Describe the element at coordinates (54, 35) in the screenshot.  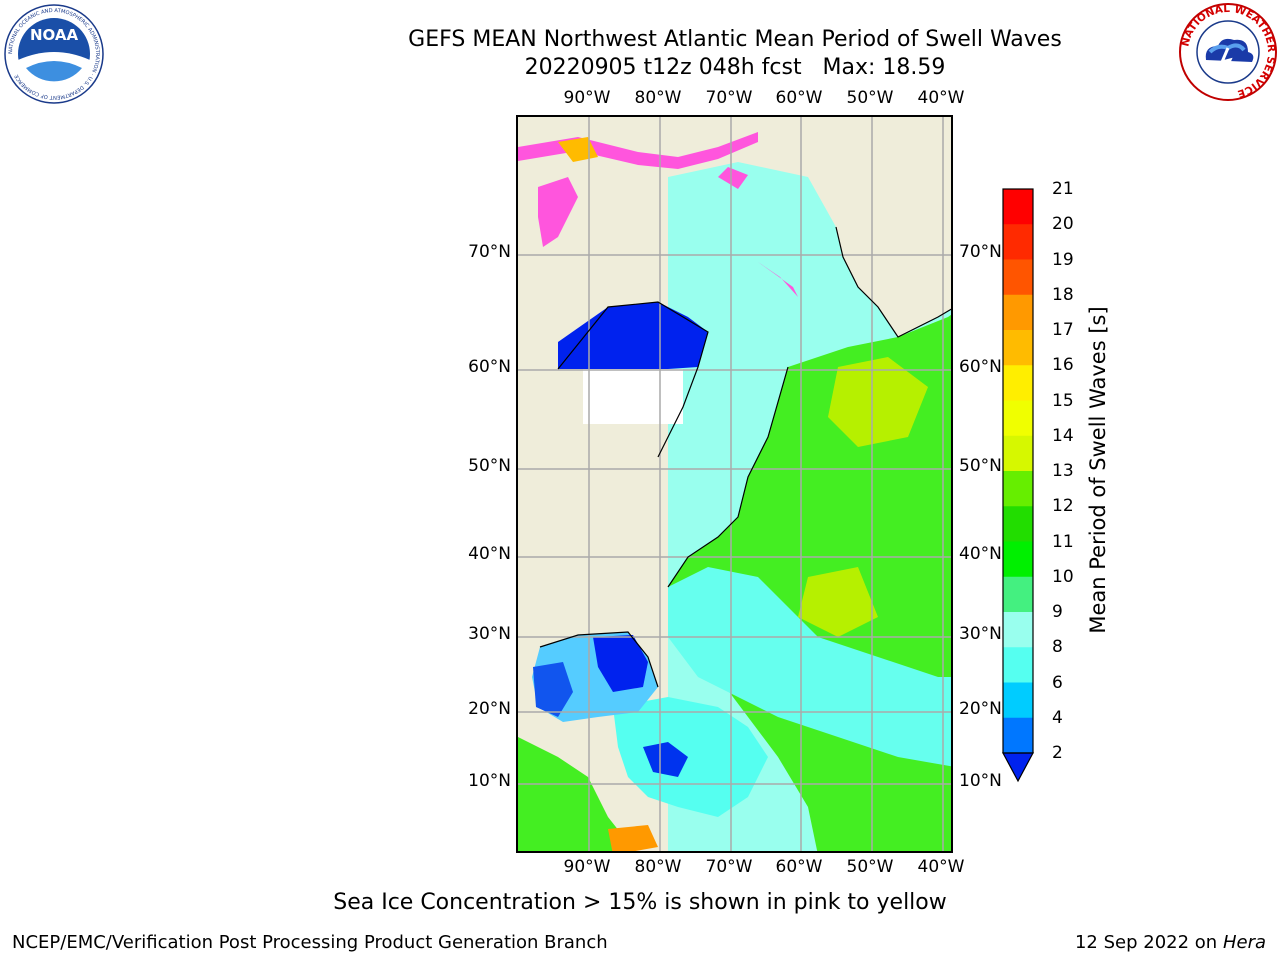
I see `noaa-logo-text: NOAA` at that location.